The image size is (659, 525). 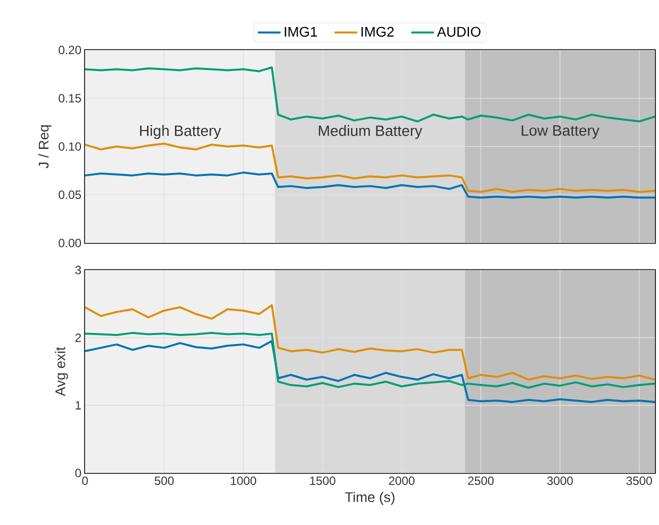 What do you see at coordinates (69, 98) in the screenshot?
I see `y-tick-label: 0.15` at bounding box center [69, 98].